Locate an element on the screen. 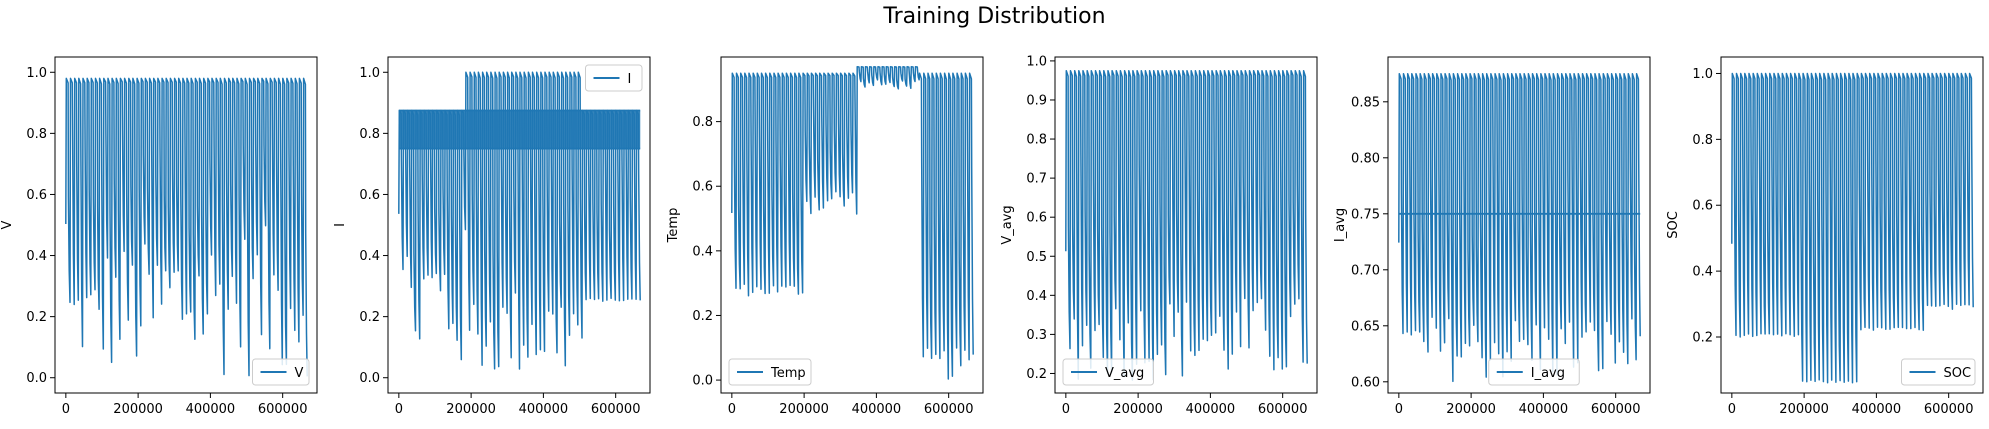 The height and width of the screenshot is (429, 1989). legend-2: I is located at coordinates (614, 78).